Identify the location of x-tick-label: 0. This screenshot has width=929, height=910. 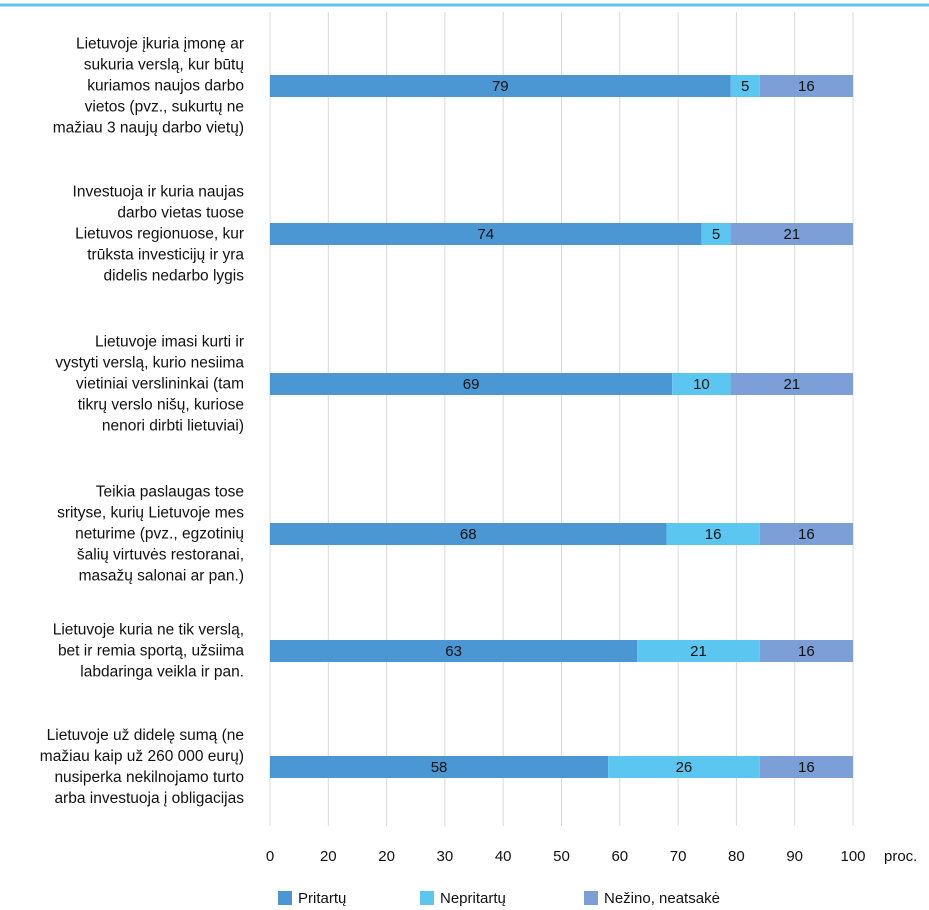
(270, 856).